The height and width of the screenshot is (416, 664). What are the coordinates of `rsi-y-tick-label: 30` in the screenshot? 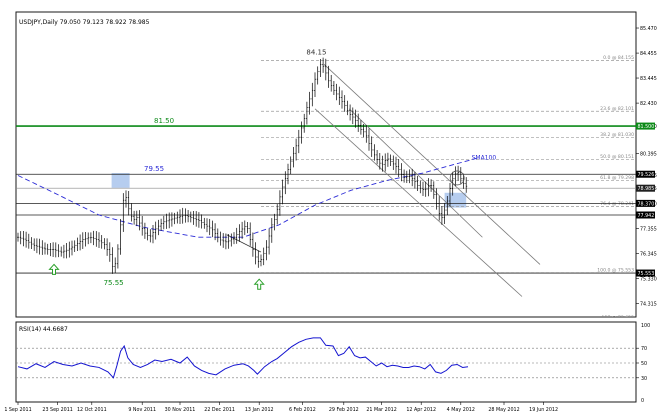 It's located at (644, 379).